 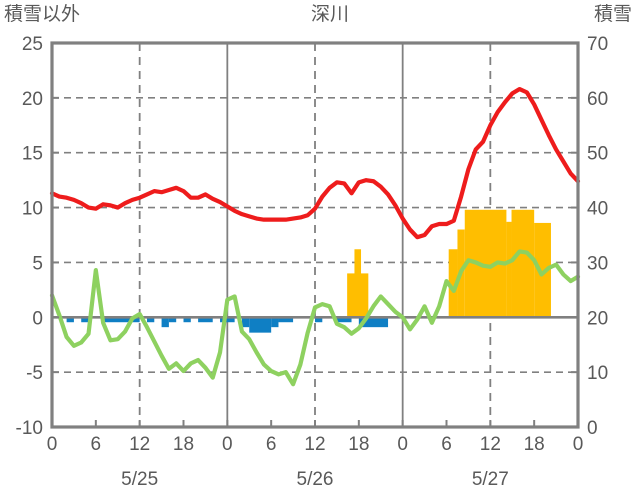 I want to click on y2-axis-tick-label: 0, so click(x=592, y=428).